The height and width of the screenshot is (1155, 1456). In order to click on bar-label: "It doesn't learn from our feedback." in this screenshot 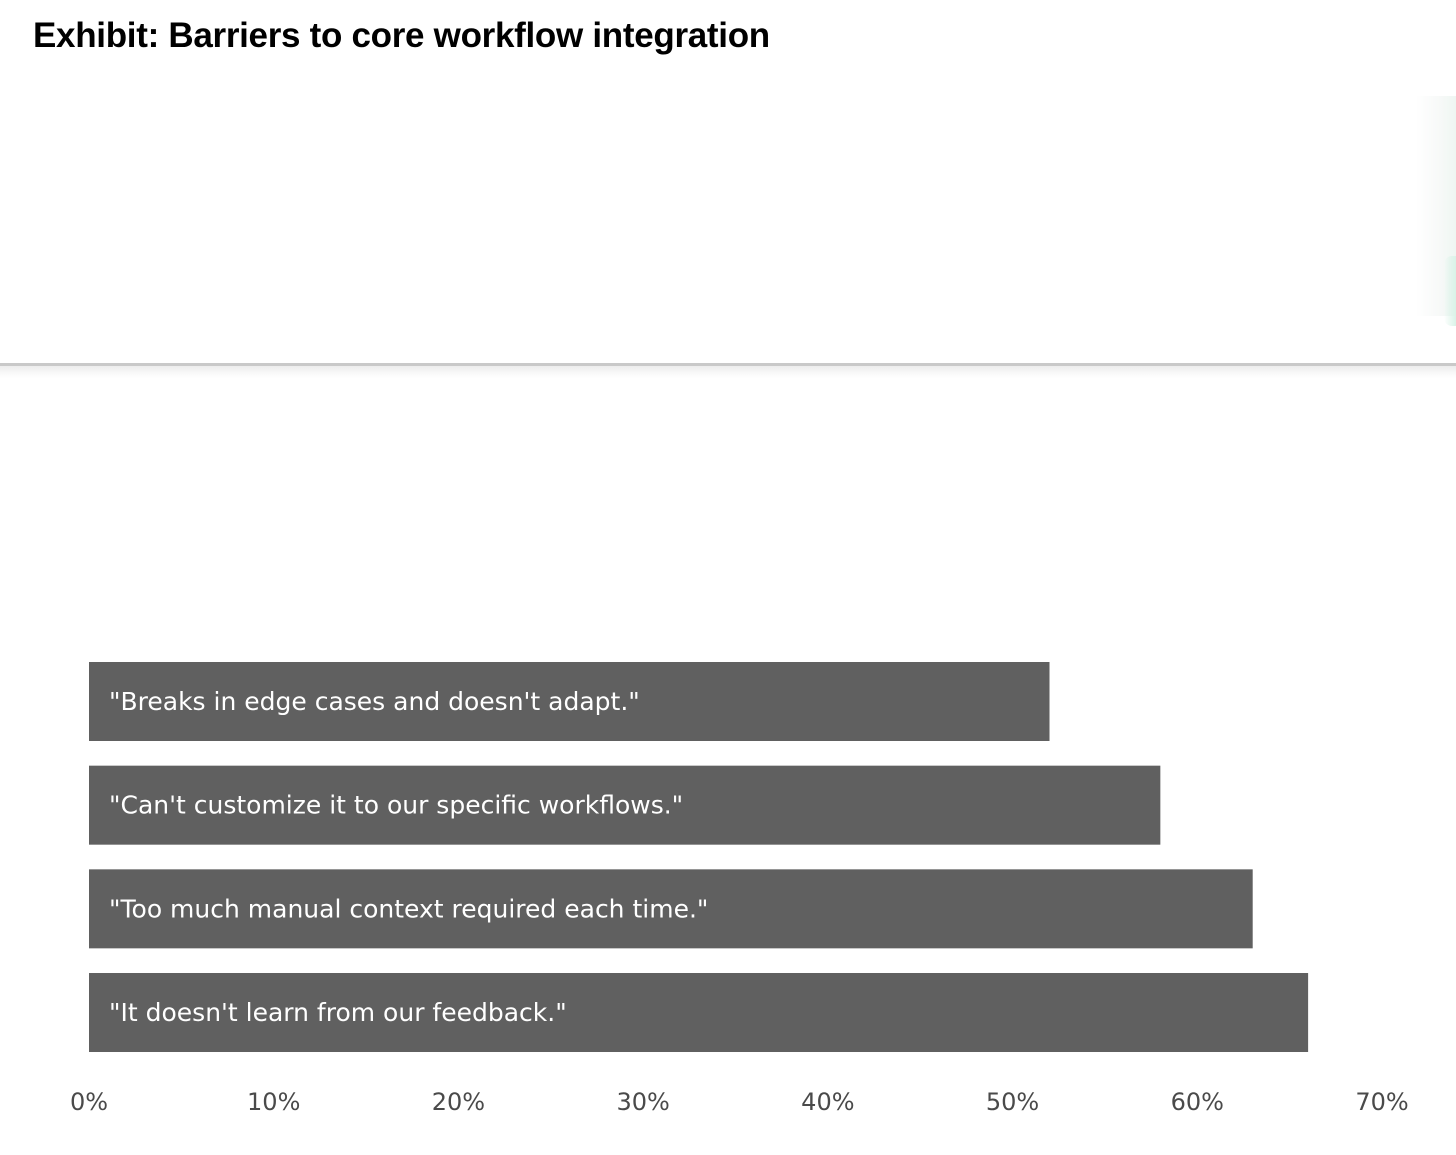, I will do `click(338, 1012)`.